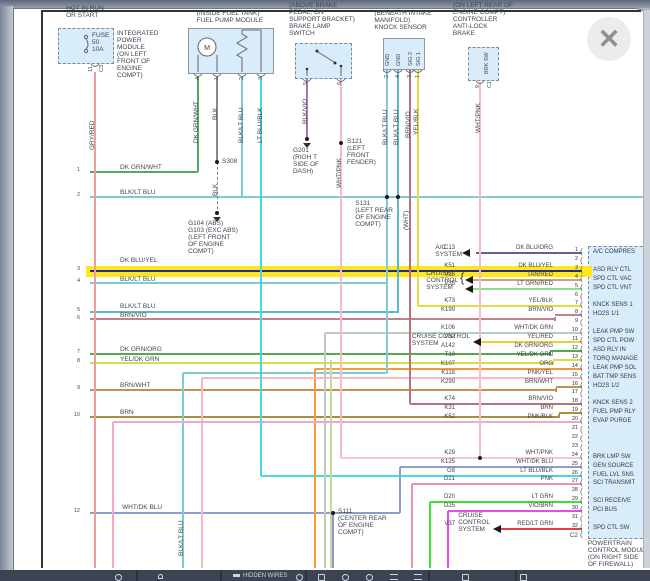 Image resolution: width=650 pixels, height=581 pixels. I want to click on user-icon, so click(160, 576).